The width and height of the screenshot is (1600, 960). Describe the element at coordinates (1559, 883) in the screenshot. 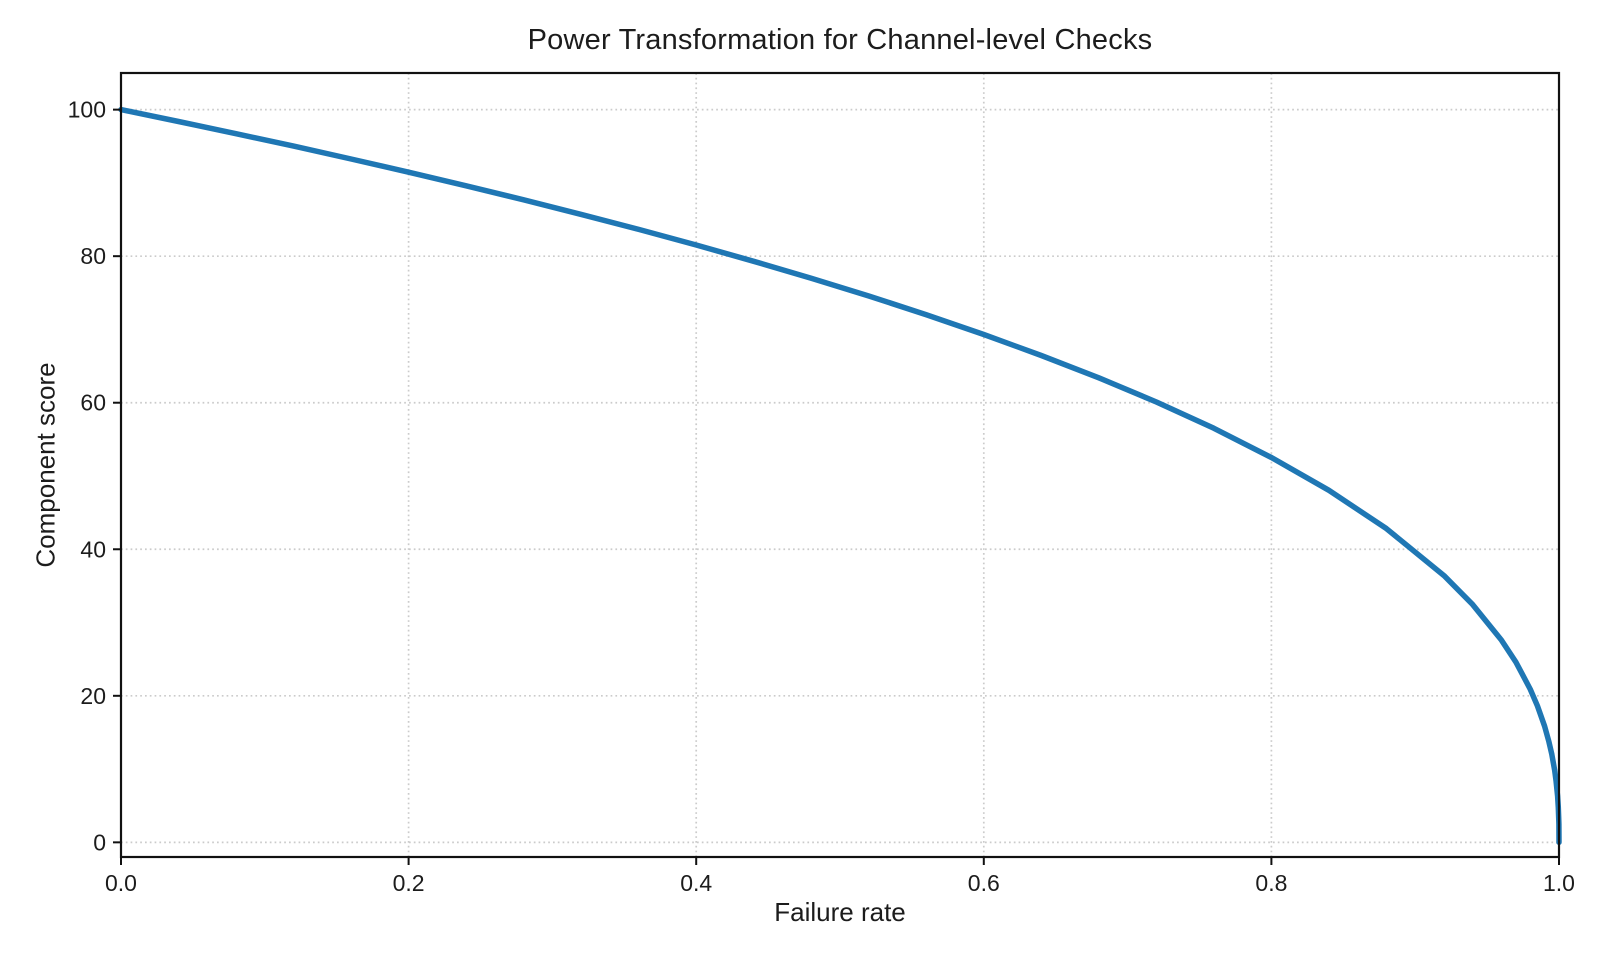

I see `x-tick-label: 1.0` at that location.